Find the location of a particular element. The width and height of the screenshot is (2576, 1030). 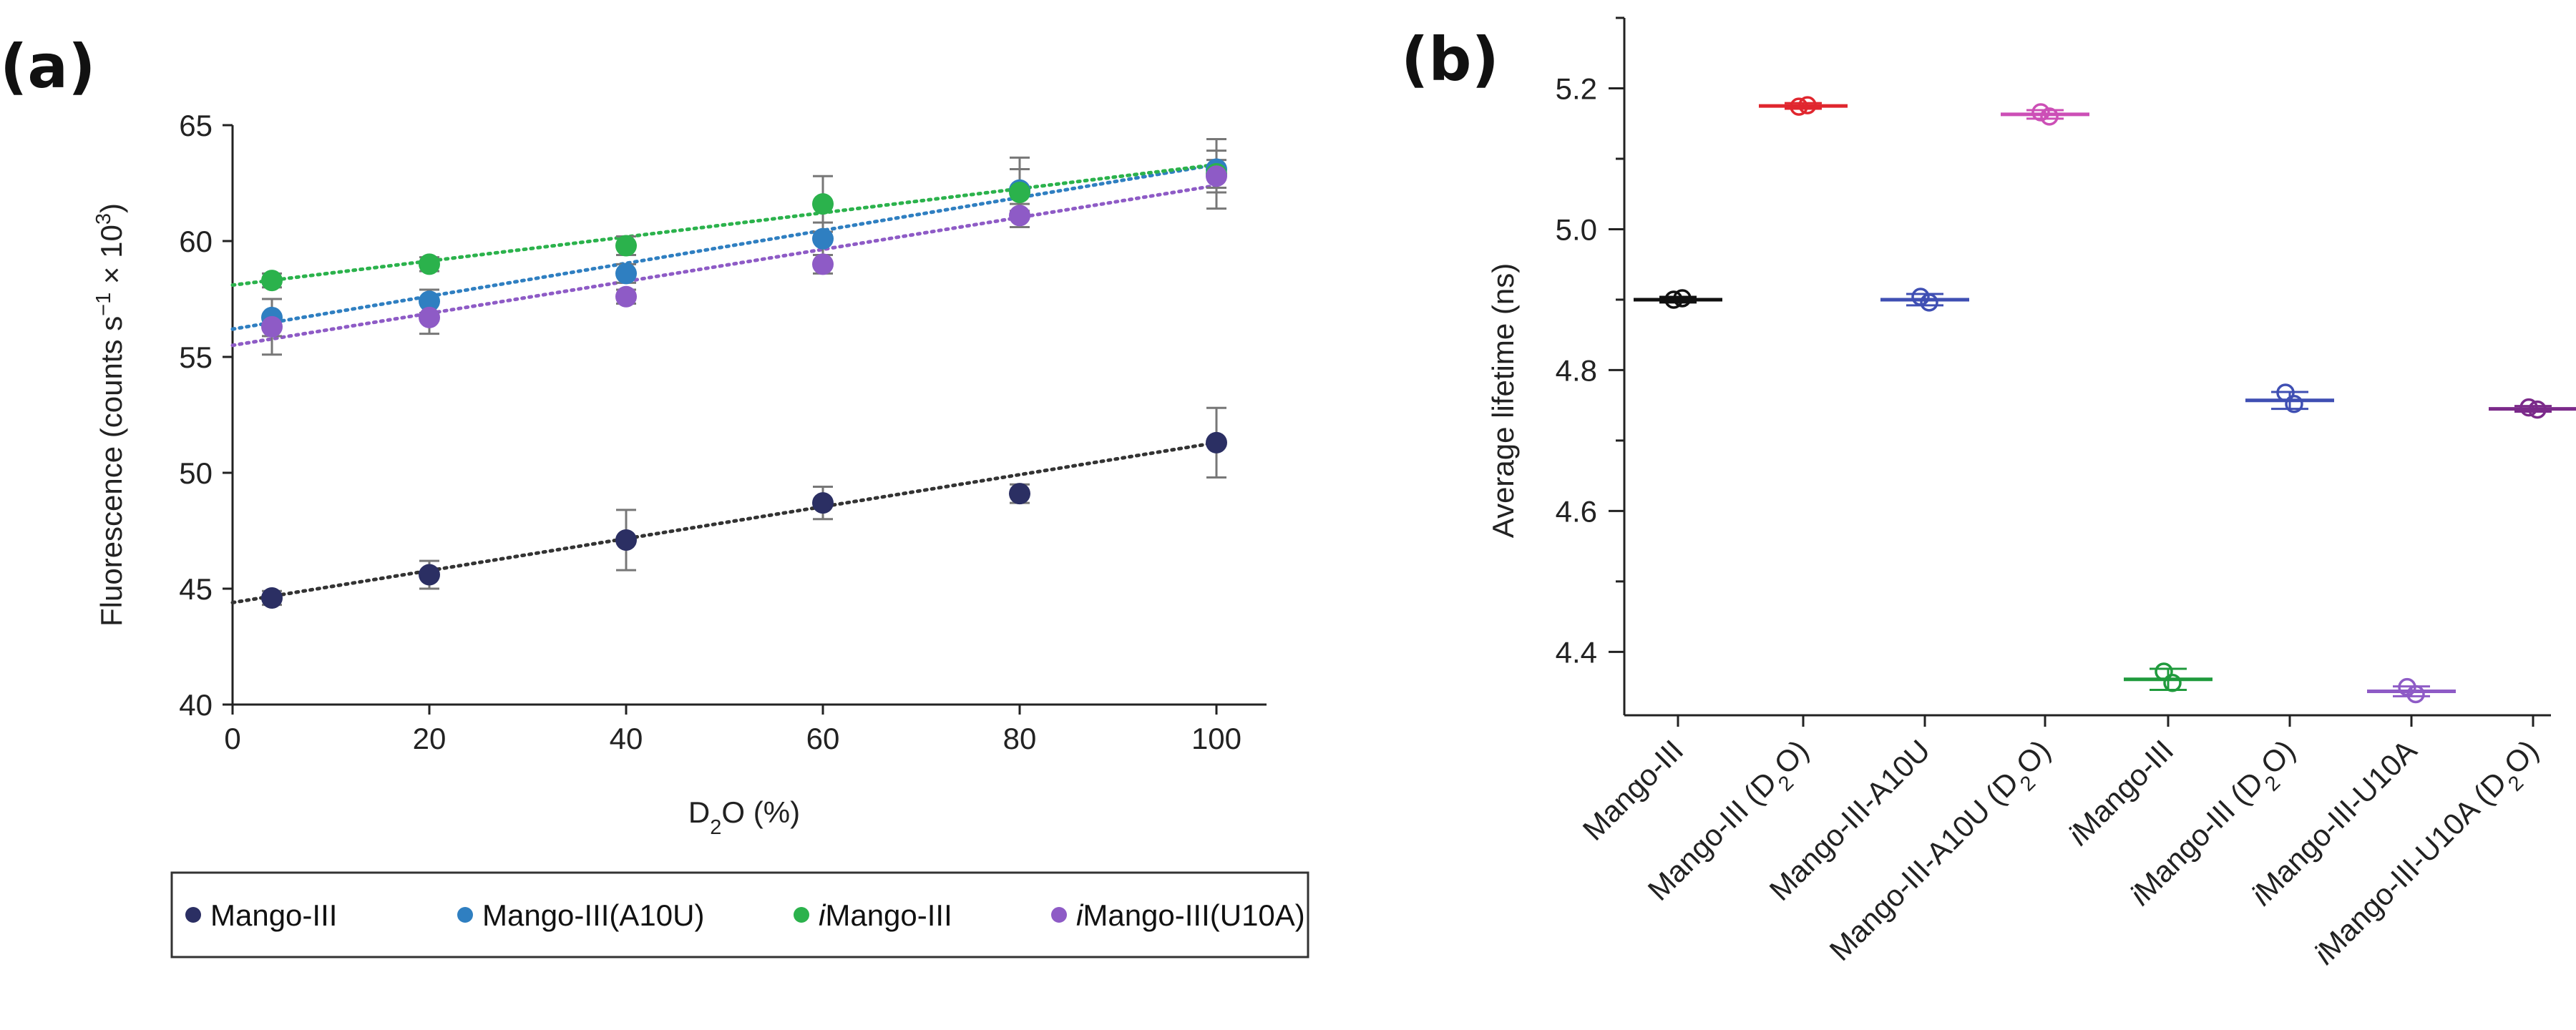

legend-entry: Mango-III is located at coordinates (273, 915).